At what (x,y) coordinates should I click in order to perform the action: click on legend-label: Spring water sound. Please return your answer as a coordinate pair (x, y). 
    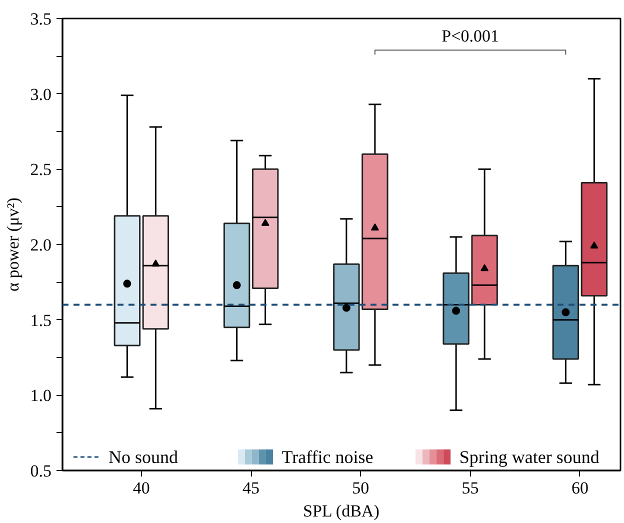
    Looking at the image, I should click on (529, 456).